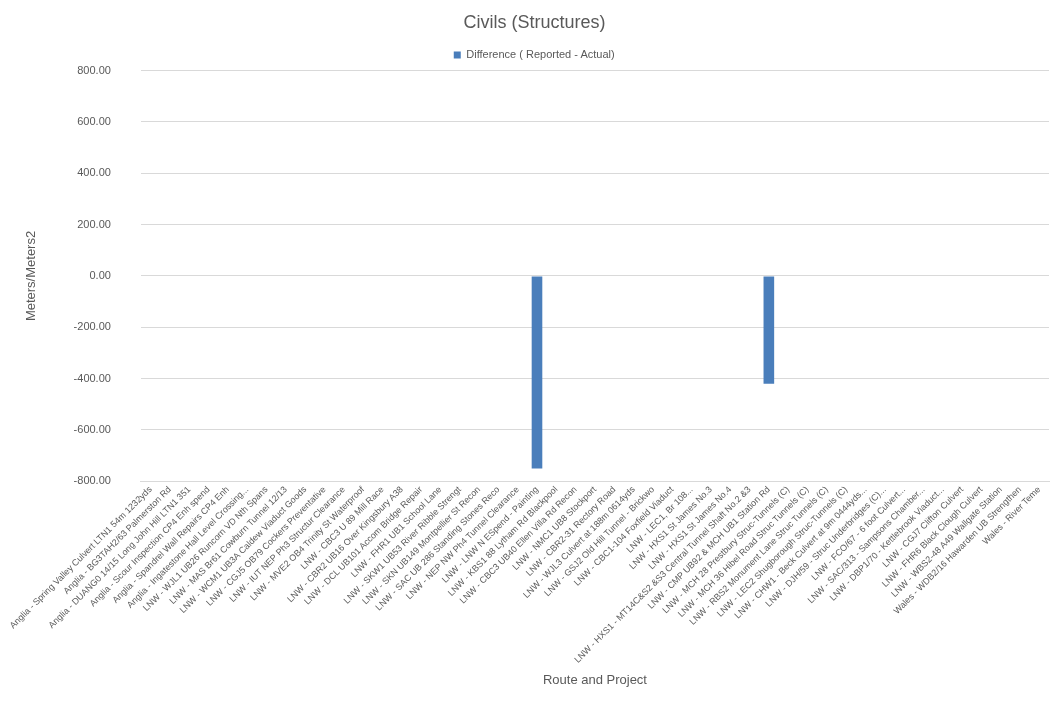  I want to click on y-tick-label: -800.00, so click(92, 480).